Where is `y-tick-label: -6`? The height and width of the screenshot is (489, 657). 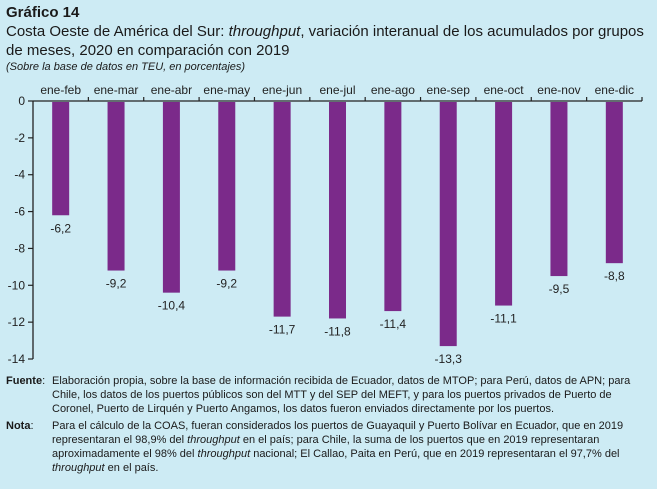 y-tick-label: -6 is located at coordinates (19, 212).